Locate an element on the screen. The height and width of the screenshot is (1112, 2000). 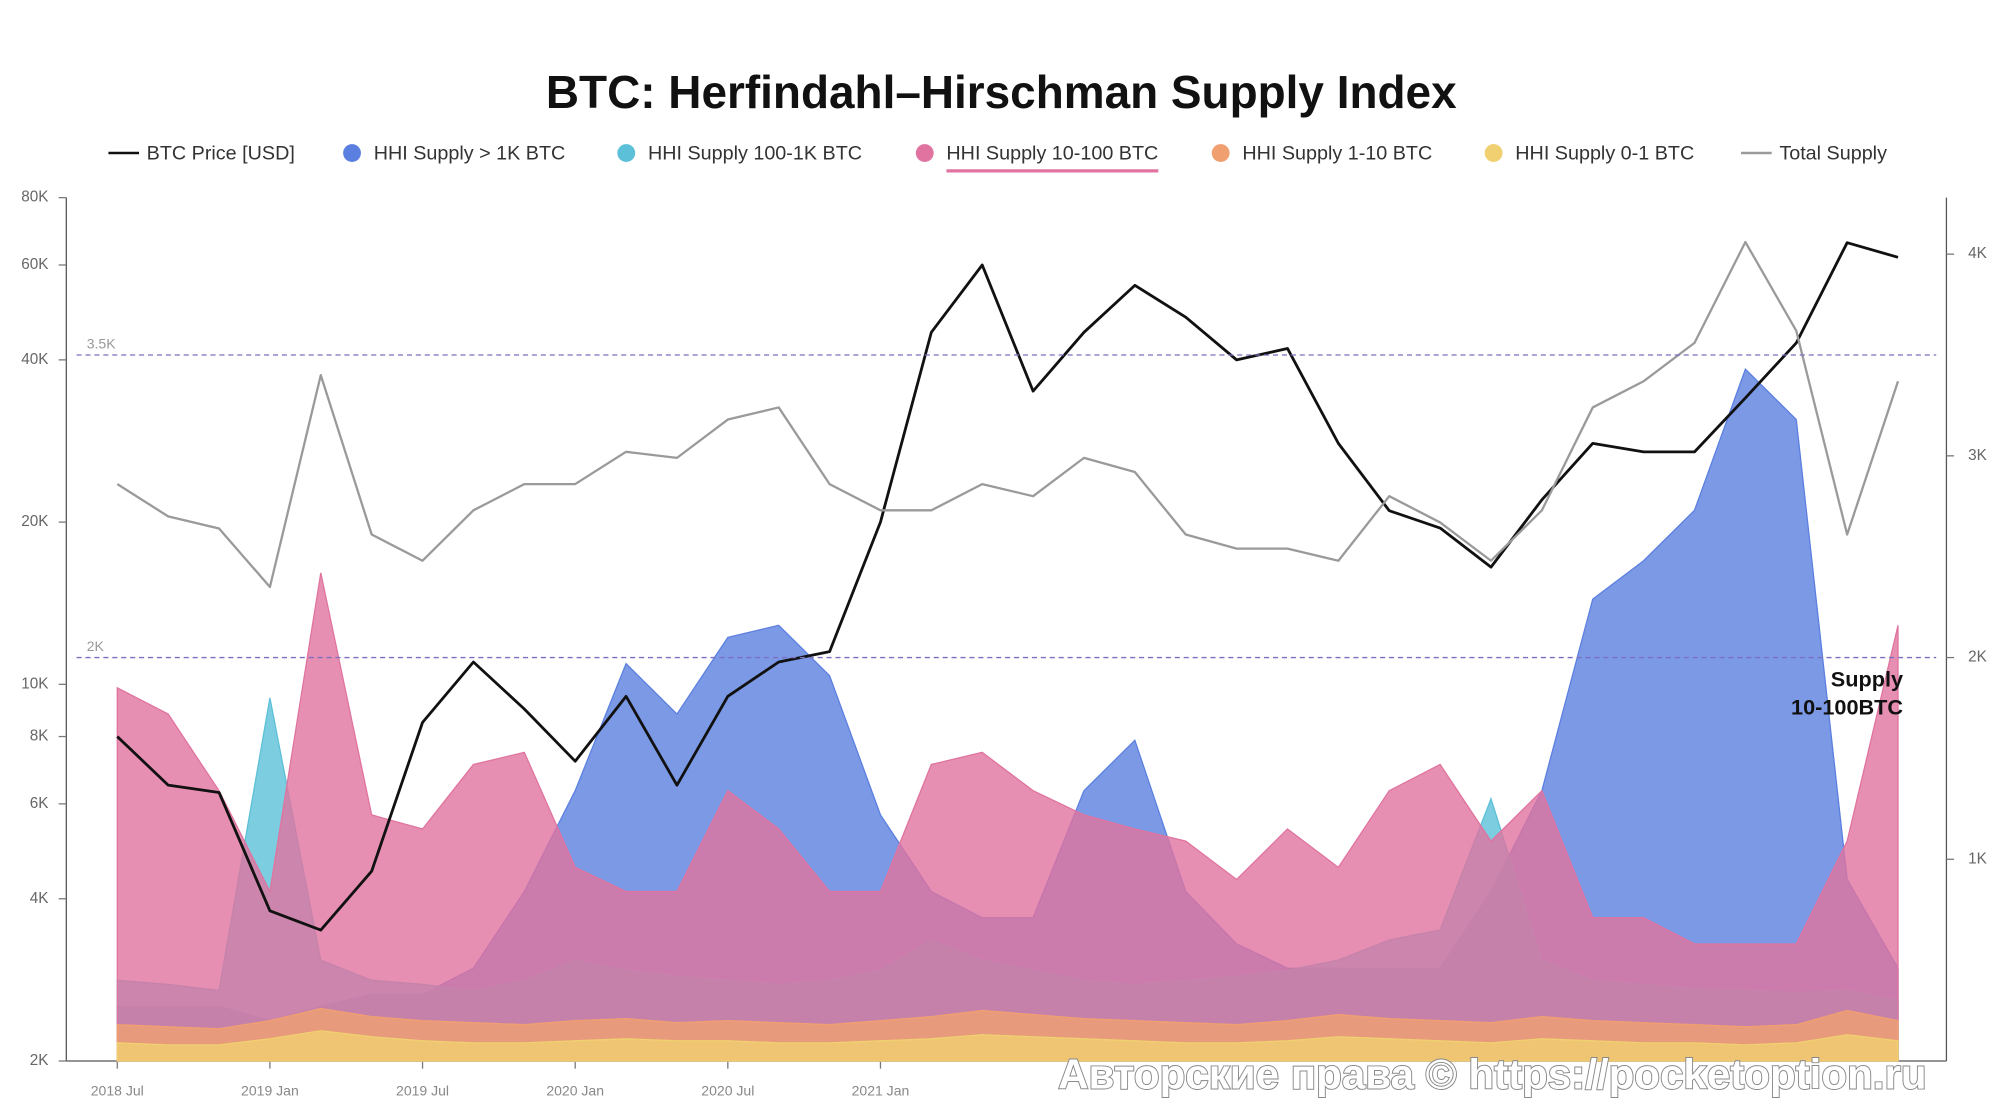
reference-label: 3.5K is located at coordinates (101, 343).